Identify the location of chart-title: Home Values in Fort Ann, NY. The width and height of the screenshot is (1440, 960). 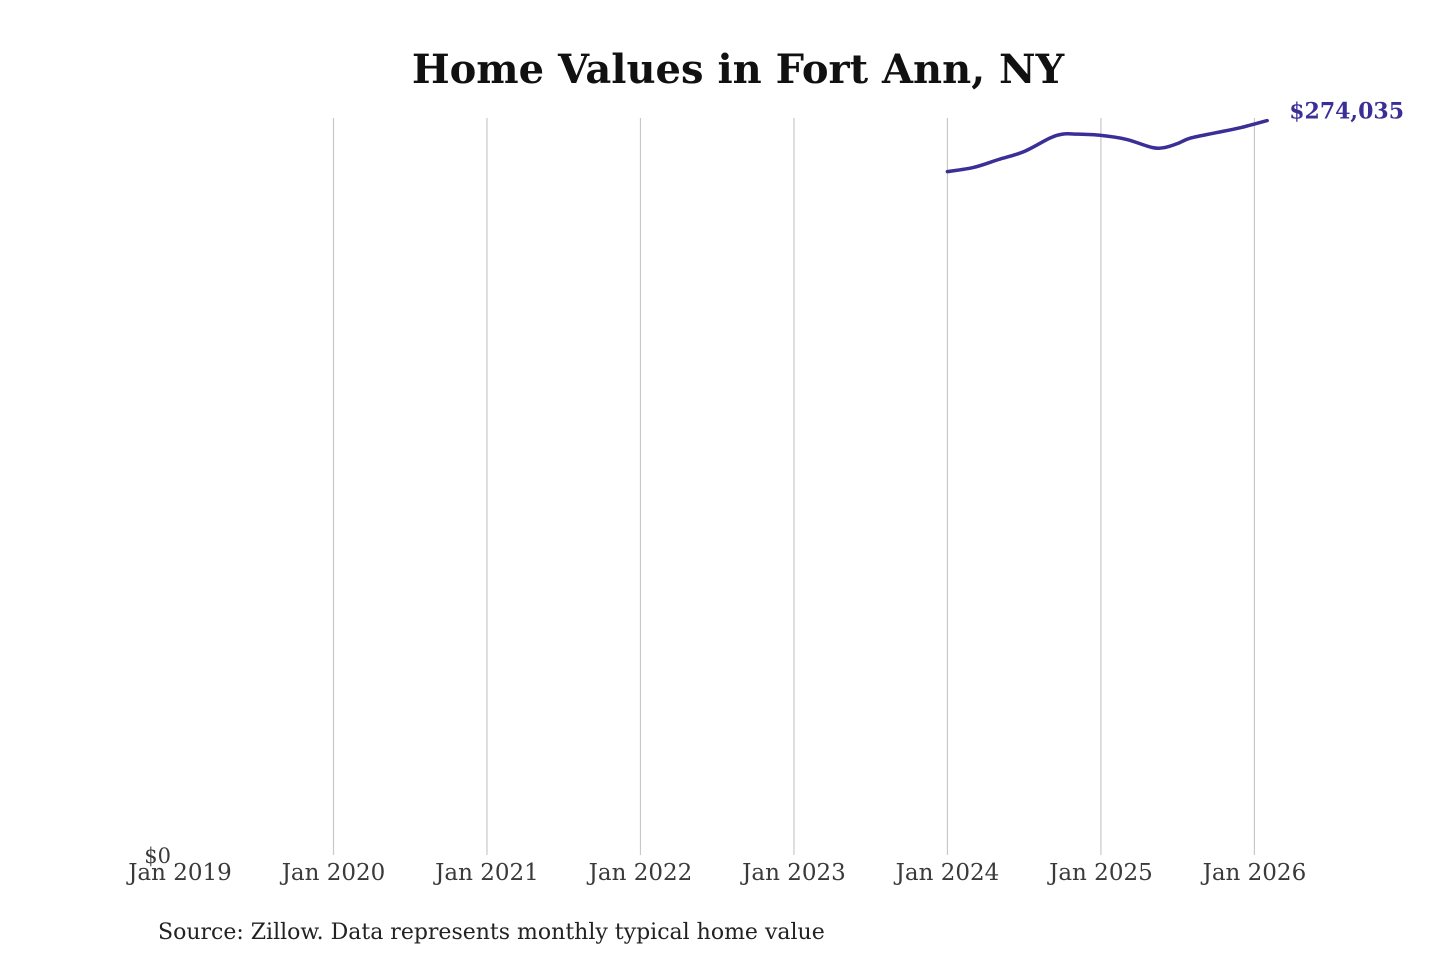
(738, 69).